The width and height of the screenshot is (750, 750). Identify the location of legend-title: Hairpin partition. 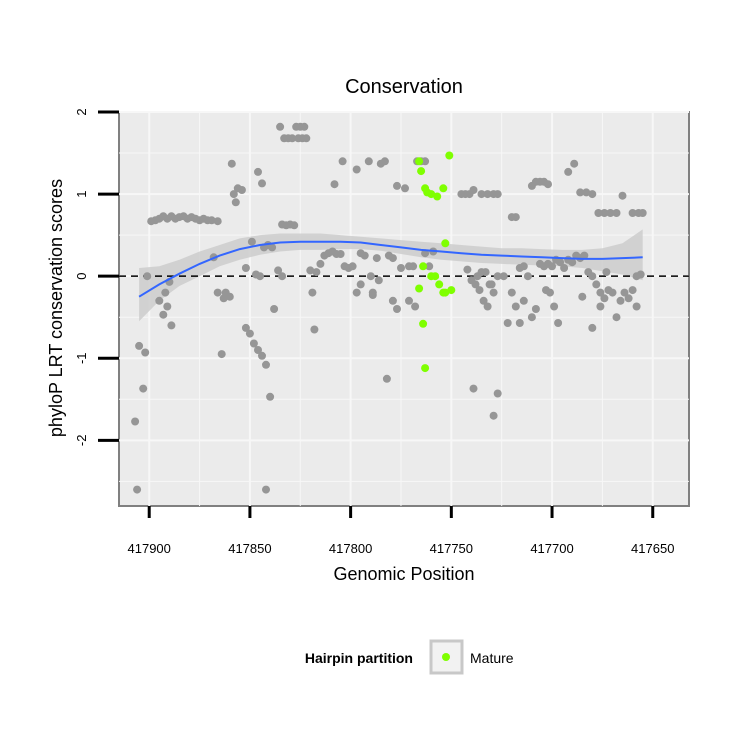
(359, 658).